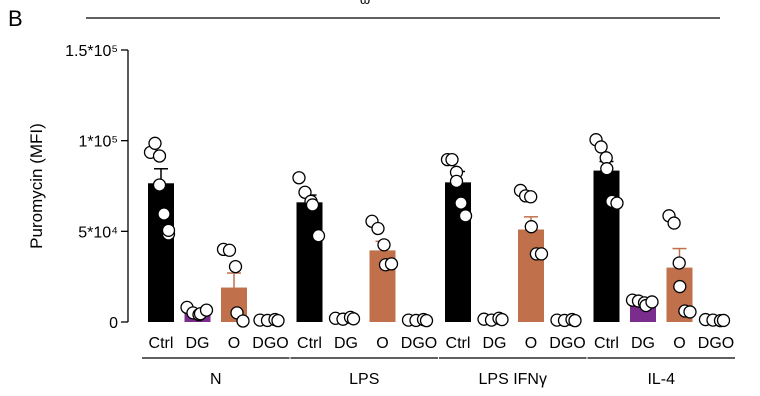 This screenshot has height=396, width=760. What do you see at coordinates (513, 379) in the screenshot?
I see `group-label: LPS IFNγ` at bounding box center [513, 379].